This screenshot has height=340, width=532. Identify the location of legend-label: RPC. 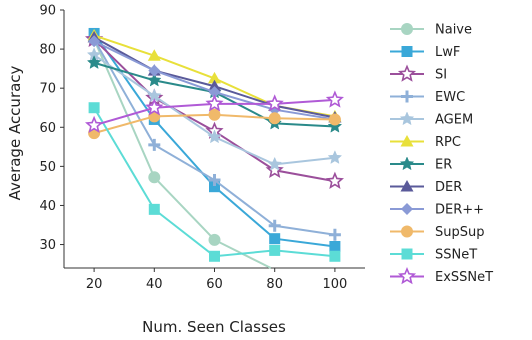
(448, 142).